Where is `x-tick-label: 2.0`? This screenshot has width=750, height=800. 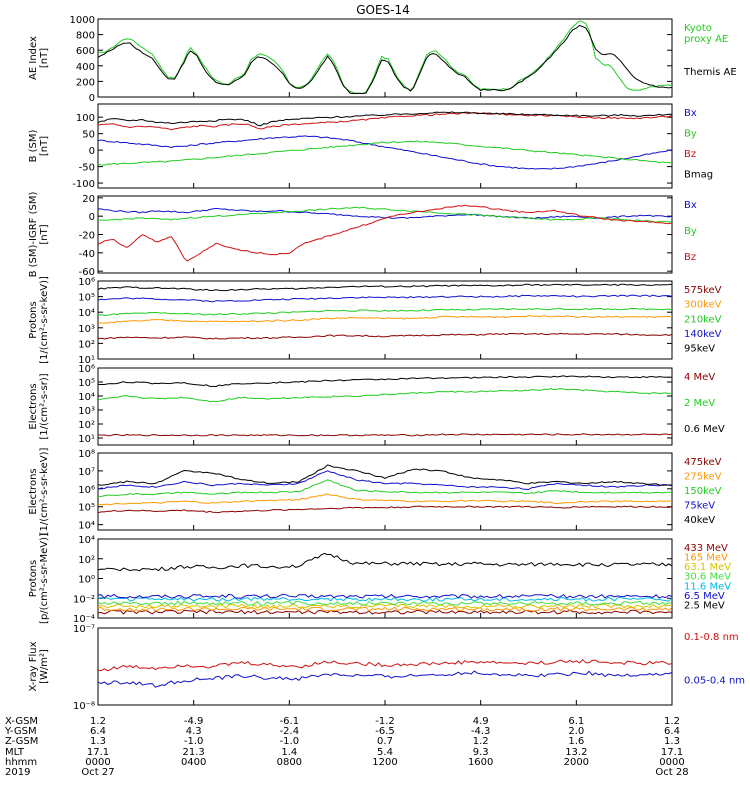
x-tick-label: 2.0 is located at coordinates (576, 731).